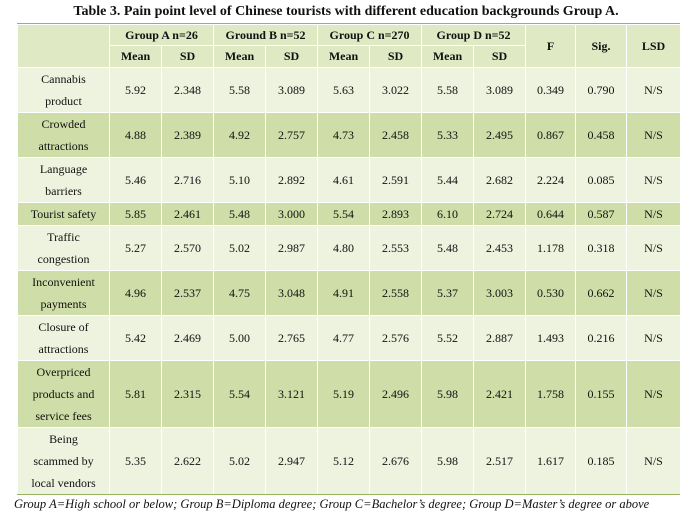  I want to click on bottom-rule, so click(348, 494).